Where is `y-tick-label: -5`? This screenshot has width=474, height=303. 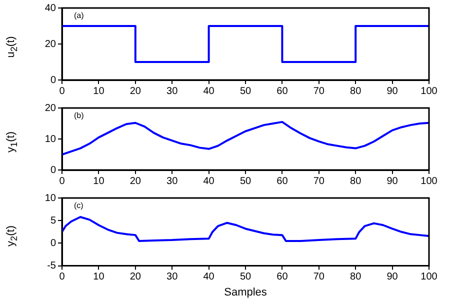
y-tick-label: -5 is located at coordinates (51, 266).